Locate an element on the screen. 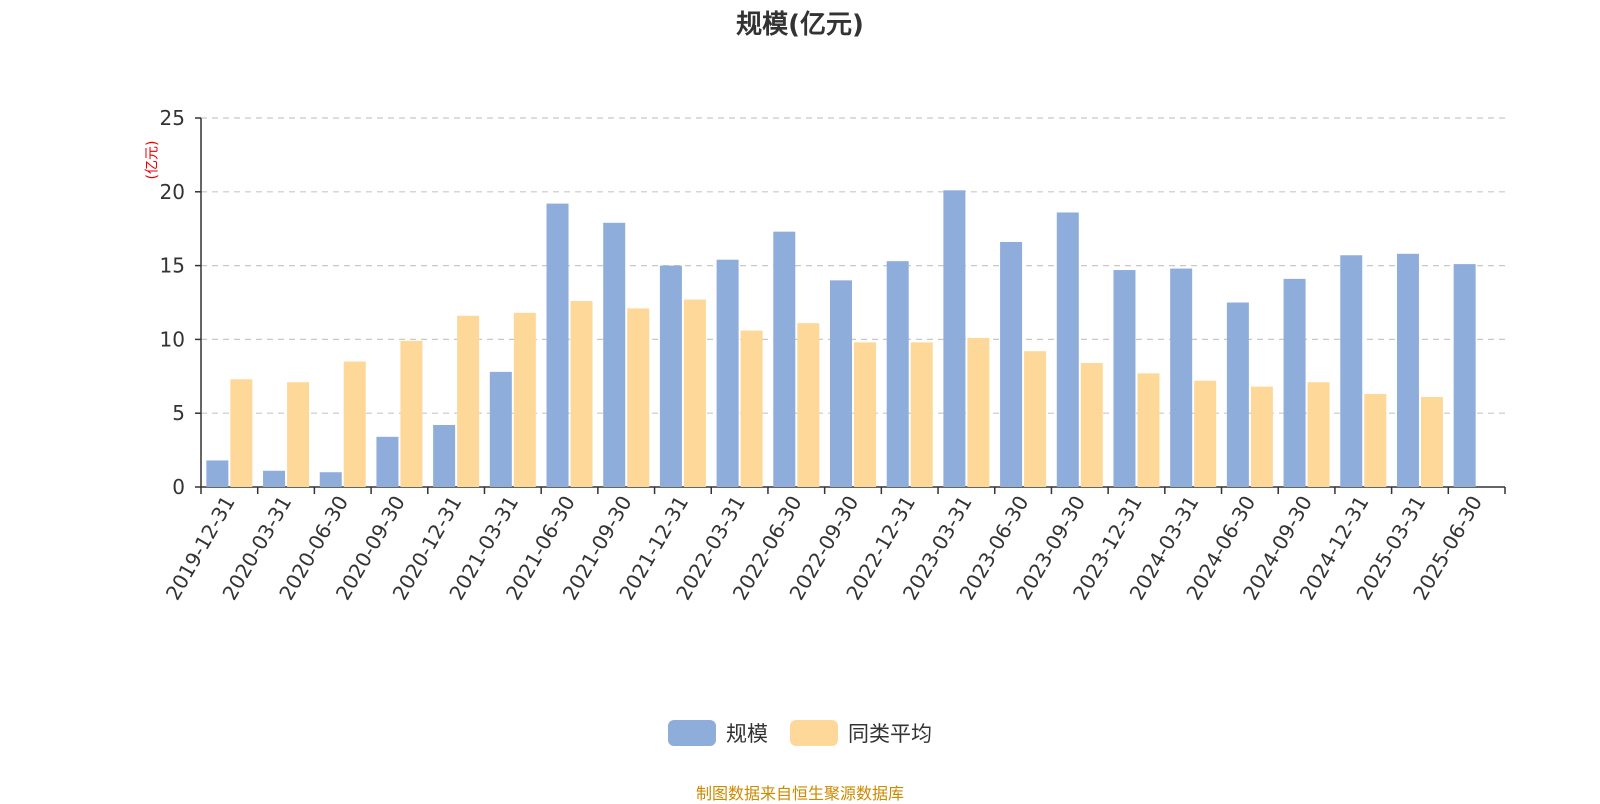 Image resolution: width=1600 pixels, height=804 pixels. y-tick-label: 25 is located at coordinates (172, 118).